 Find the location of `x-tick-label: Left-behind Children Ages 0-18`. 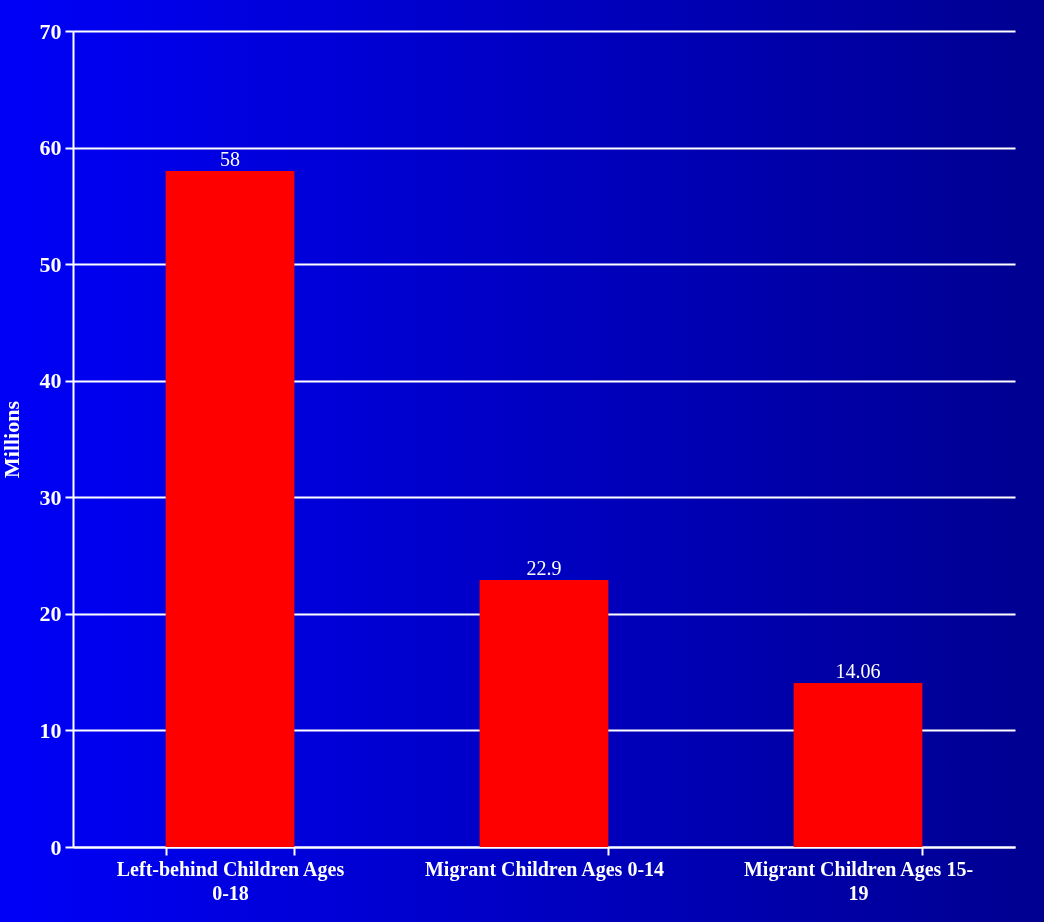

x-tick-label: Left-behind Children Ages 0-18 is located at coordinates (230, 880).